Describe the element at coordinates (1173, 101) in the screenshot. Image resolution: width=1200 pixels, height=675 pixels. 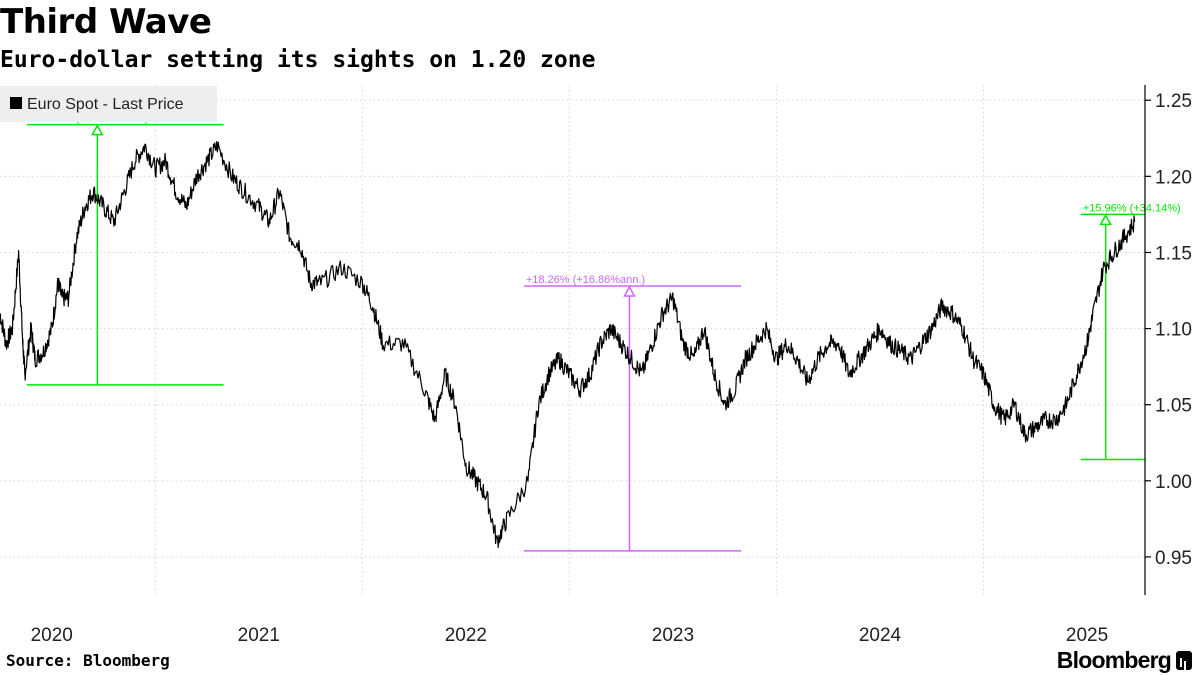
I see `y-tick-label: 1.25` at that location.